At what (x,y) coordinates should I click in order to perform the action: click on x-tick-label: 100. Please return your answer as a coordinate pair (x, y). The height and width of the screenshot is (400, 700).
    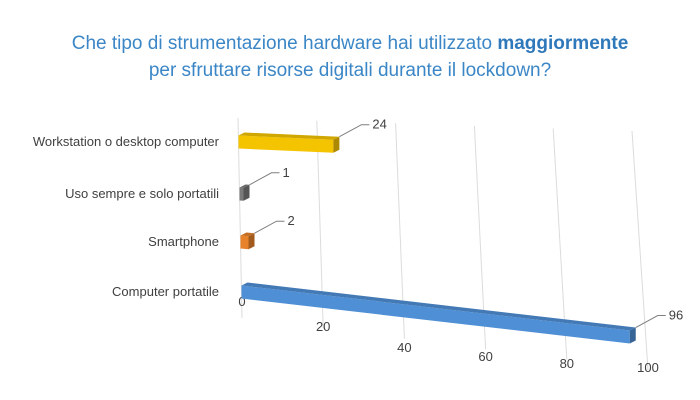
    Looking at the image, I should click on (648, 367).